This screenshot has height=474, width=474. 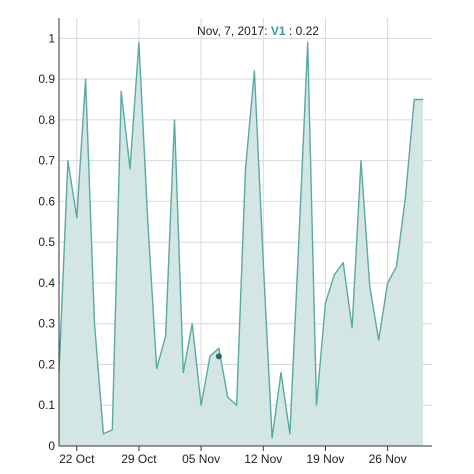 What do you see at coordinates (46, 405) in the screenshot?
I see `y-tick-label: 0.1` at bounding box center [46, 405].